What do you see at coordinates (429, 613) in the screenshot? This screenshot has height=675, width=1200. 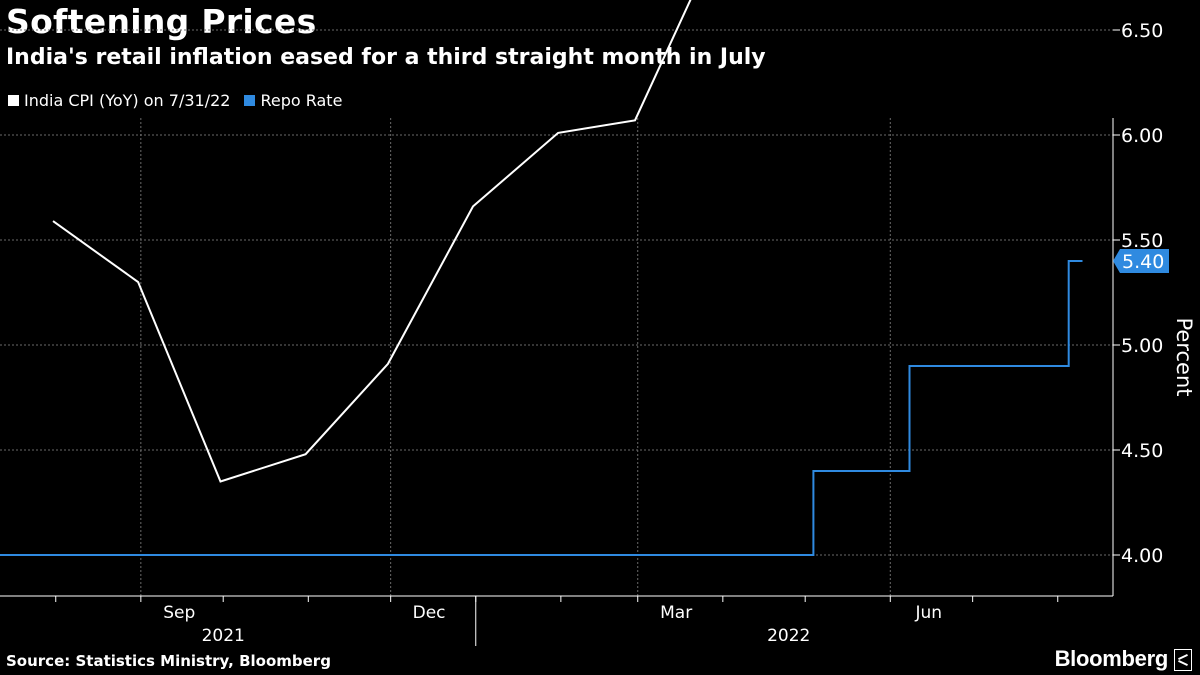 I see `x-month-label: Dec` at bounding box center [429, 613].